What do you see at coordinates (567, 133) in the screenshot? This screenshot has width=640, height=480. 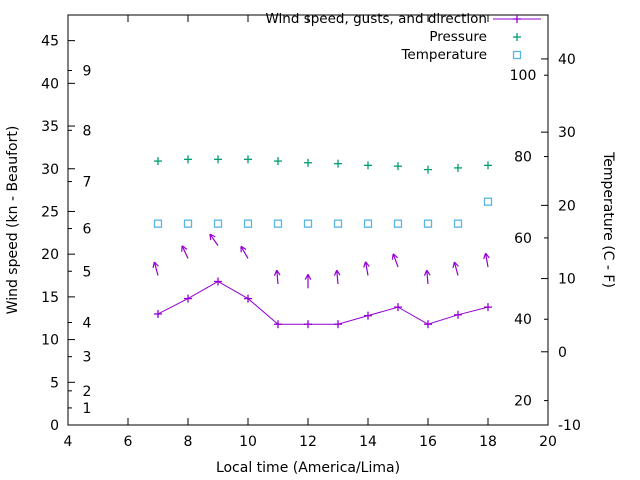 I see `y-tick-label-c: 30` at bounding box center [567, 133].